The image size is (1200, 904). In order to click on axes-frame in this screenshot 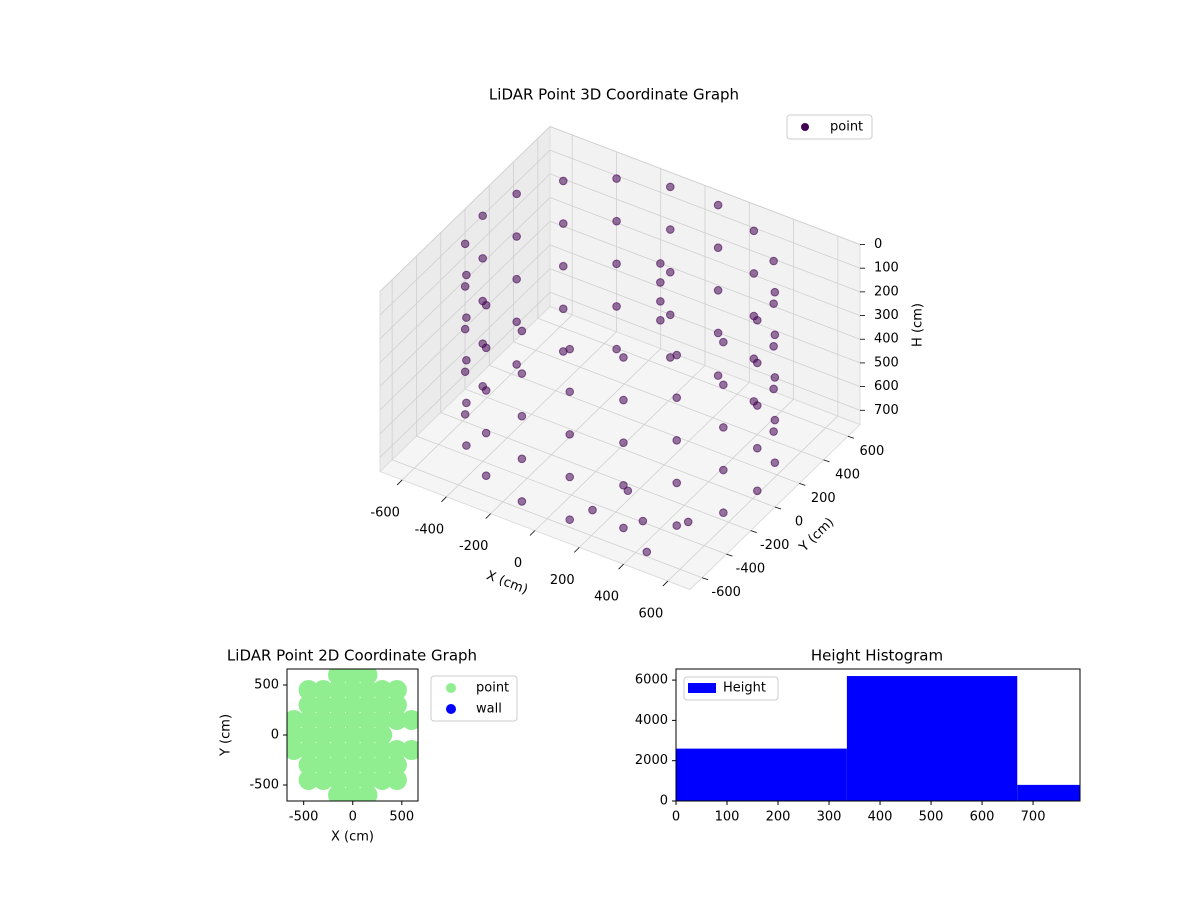, I will do `click(878, 735)`.